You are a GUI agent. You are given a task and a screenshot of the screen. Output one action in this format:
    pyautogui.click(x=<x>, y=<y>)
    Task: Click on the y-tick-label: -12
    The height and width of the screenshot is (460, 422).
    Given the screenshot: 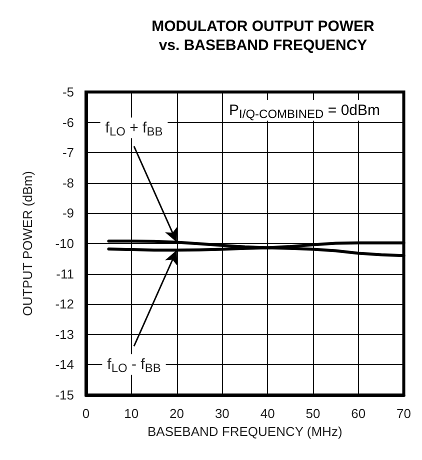 What is the action you would take?
    pyautogui.click(x=64, y=304)
    